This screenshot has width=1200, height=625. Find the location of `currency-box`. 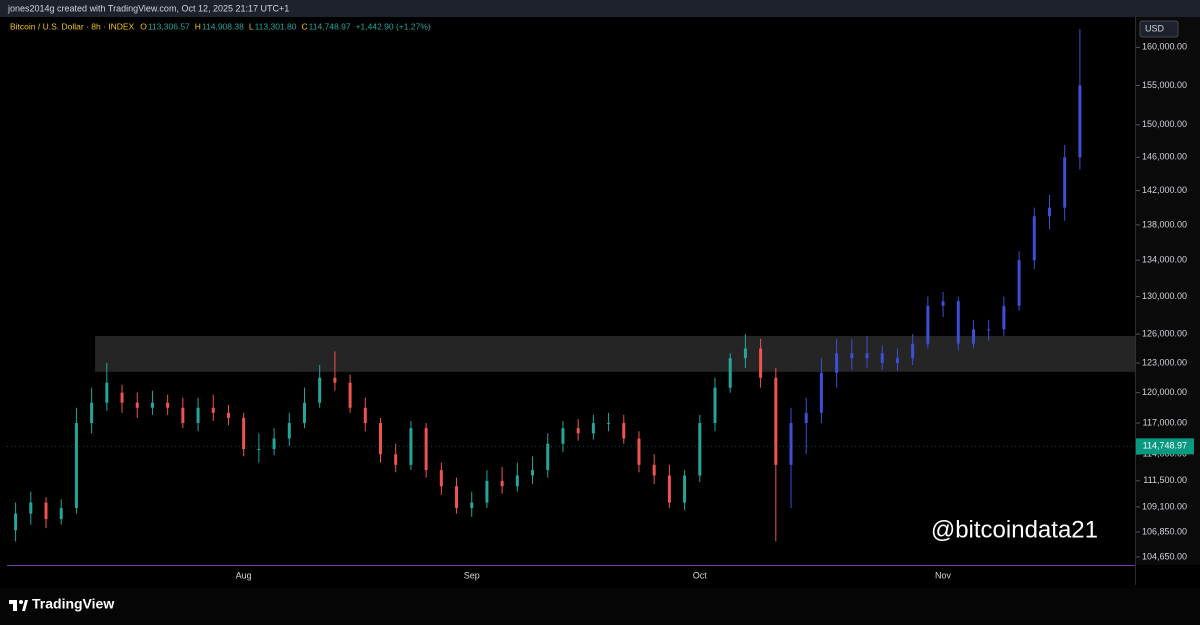

currency-box is located at coordinates (1159, 29).